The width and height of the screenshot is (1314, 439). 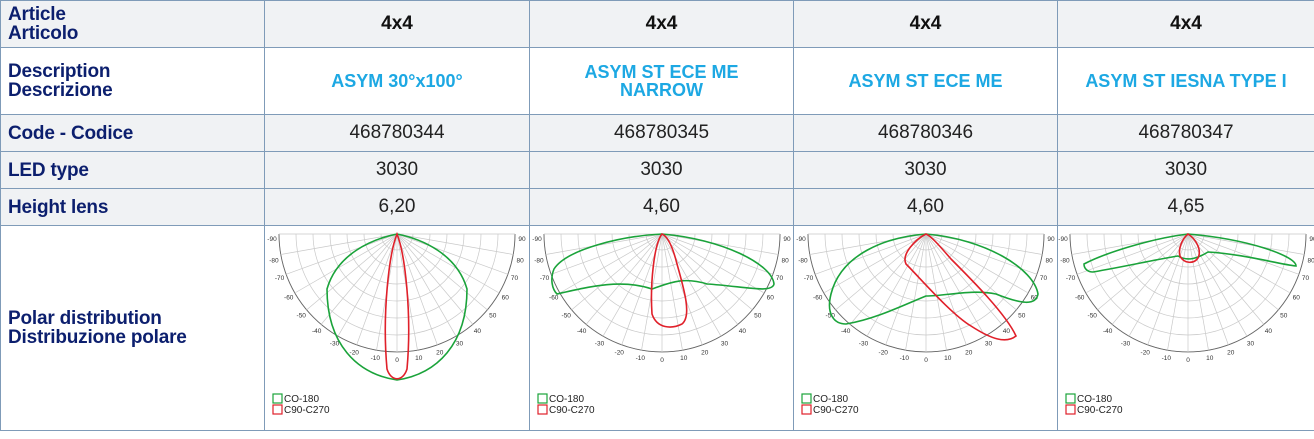 What do you see at coordinates (657, 207) in the screenshot?
I see `row-height-lens: Height lens 6,20 4,60 4,60 4,65` at bounding box center [657, 207].